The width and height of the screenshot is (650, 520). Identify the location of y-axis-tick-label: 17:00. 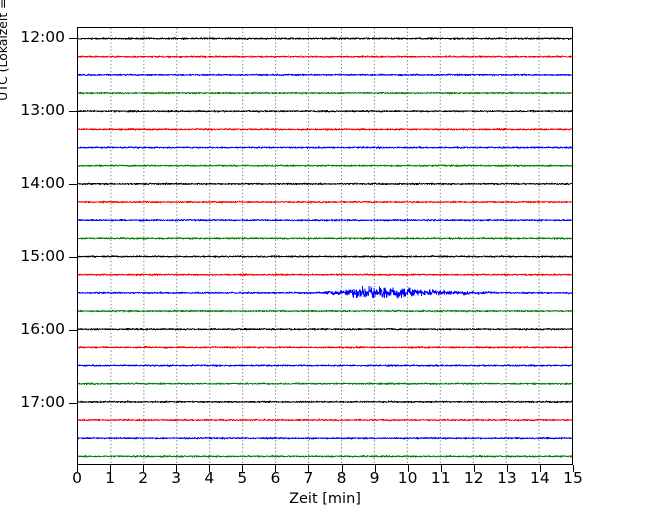
(42, 401).